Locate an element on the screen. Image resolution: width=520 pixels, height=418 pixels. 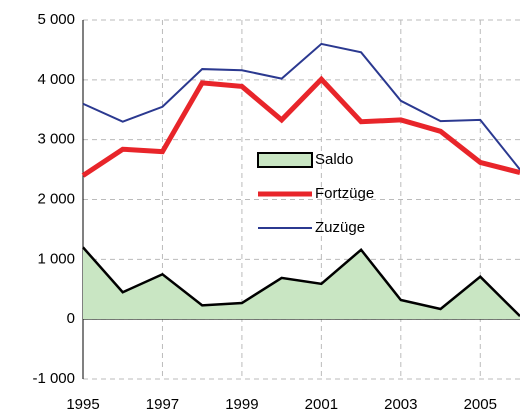
x-tick-label: 1999 is located at coordinates (241, 404).